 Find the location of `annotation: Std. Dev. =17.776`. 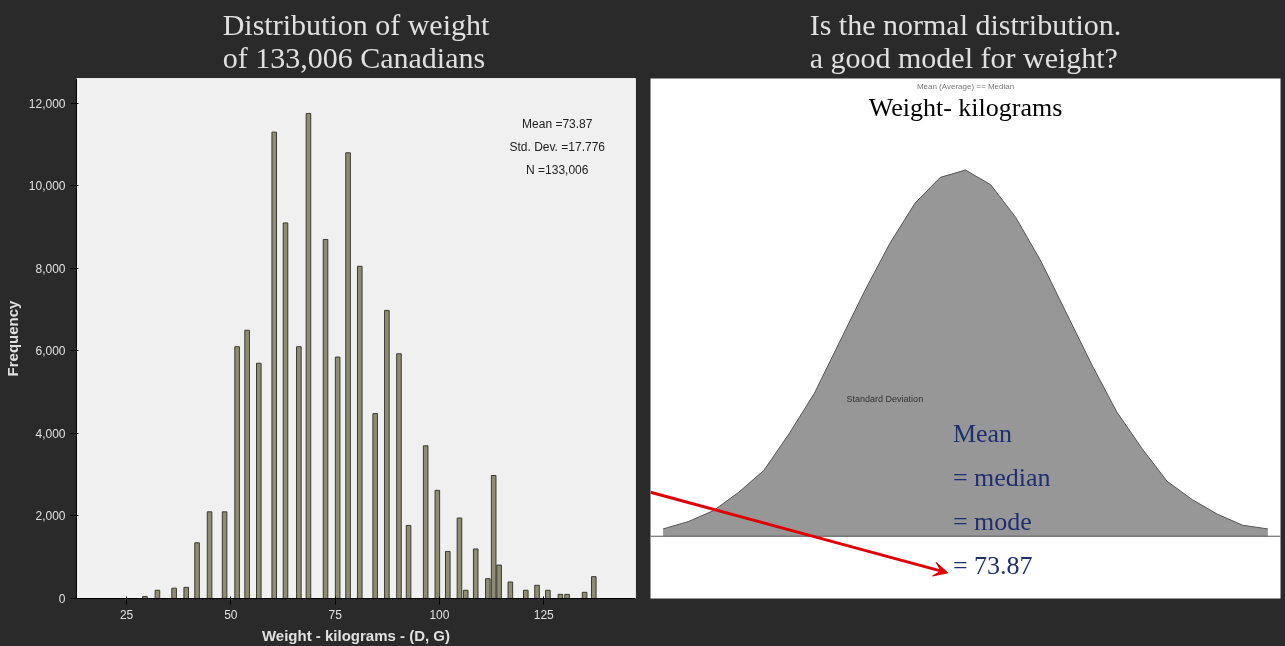

annotation: Std. Dev. =17.776 is located at coordinates (557, 146).